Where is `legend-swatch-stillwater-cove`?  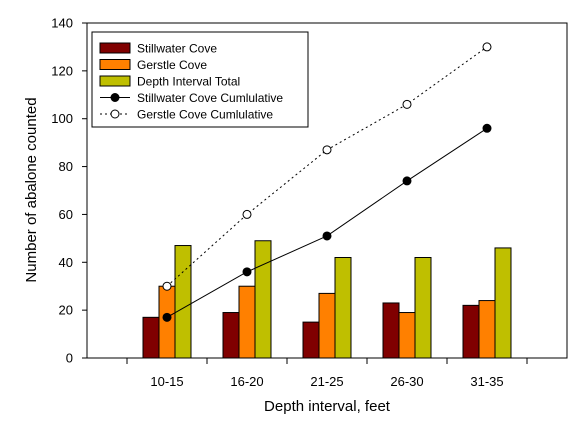 legend-swatch-stillwater-cove is located at coordinates (115, 48).